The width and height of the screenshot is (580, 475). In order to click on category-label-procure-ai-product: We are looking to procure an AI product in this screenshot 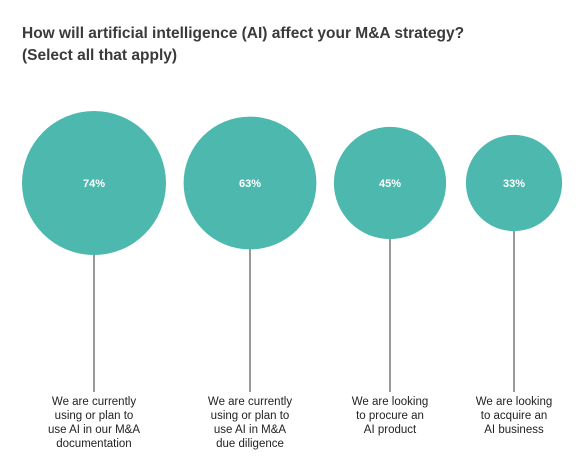, I will do `click(390, 416)`.